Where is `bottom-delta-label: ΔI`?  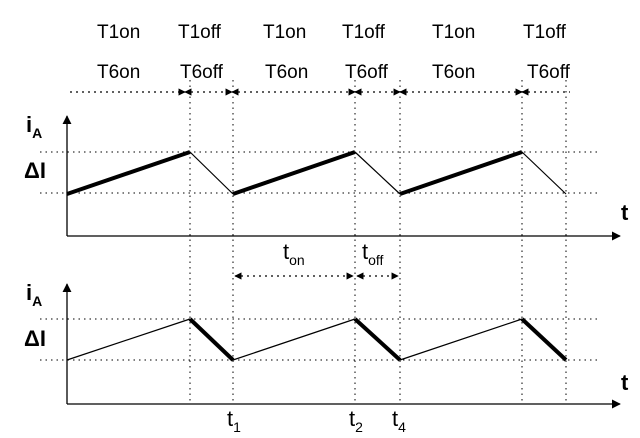
bottom-delta-label: ΔI is located at coordinates (35, 338).